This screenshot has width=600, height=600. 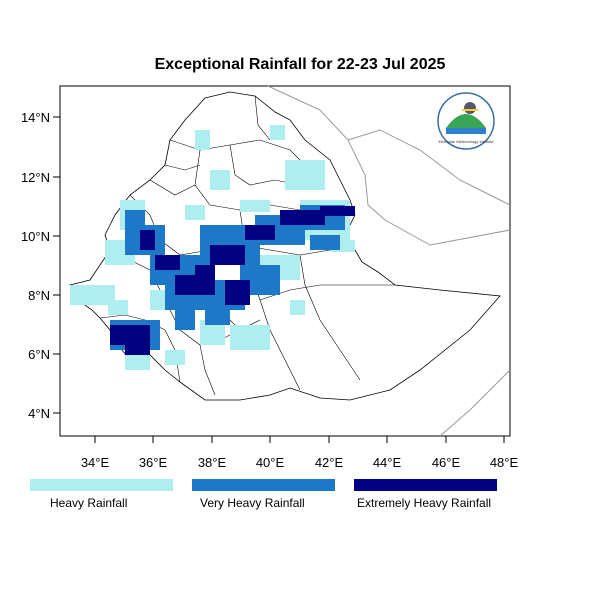 What do you see at coordinates (446, 462) in the screenshot?
I see `x-tick-label: 46°E` at bounding box center [446, 462].